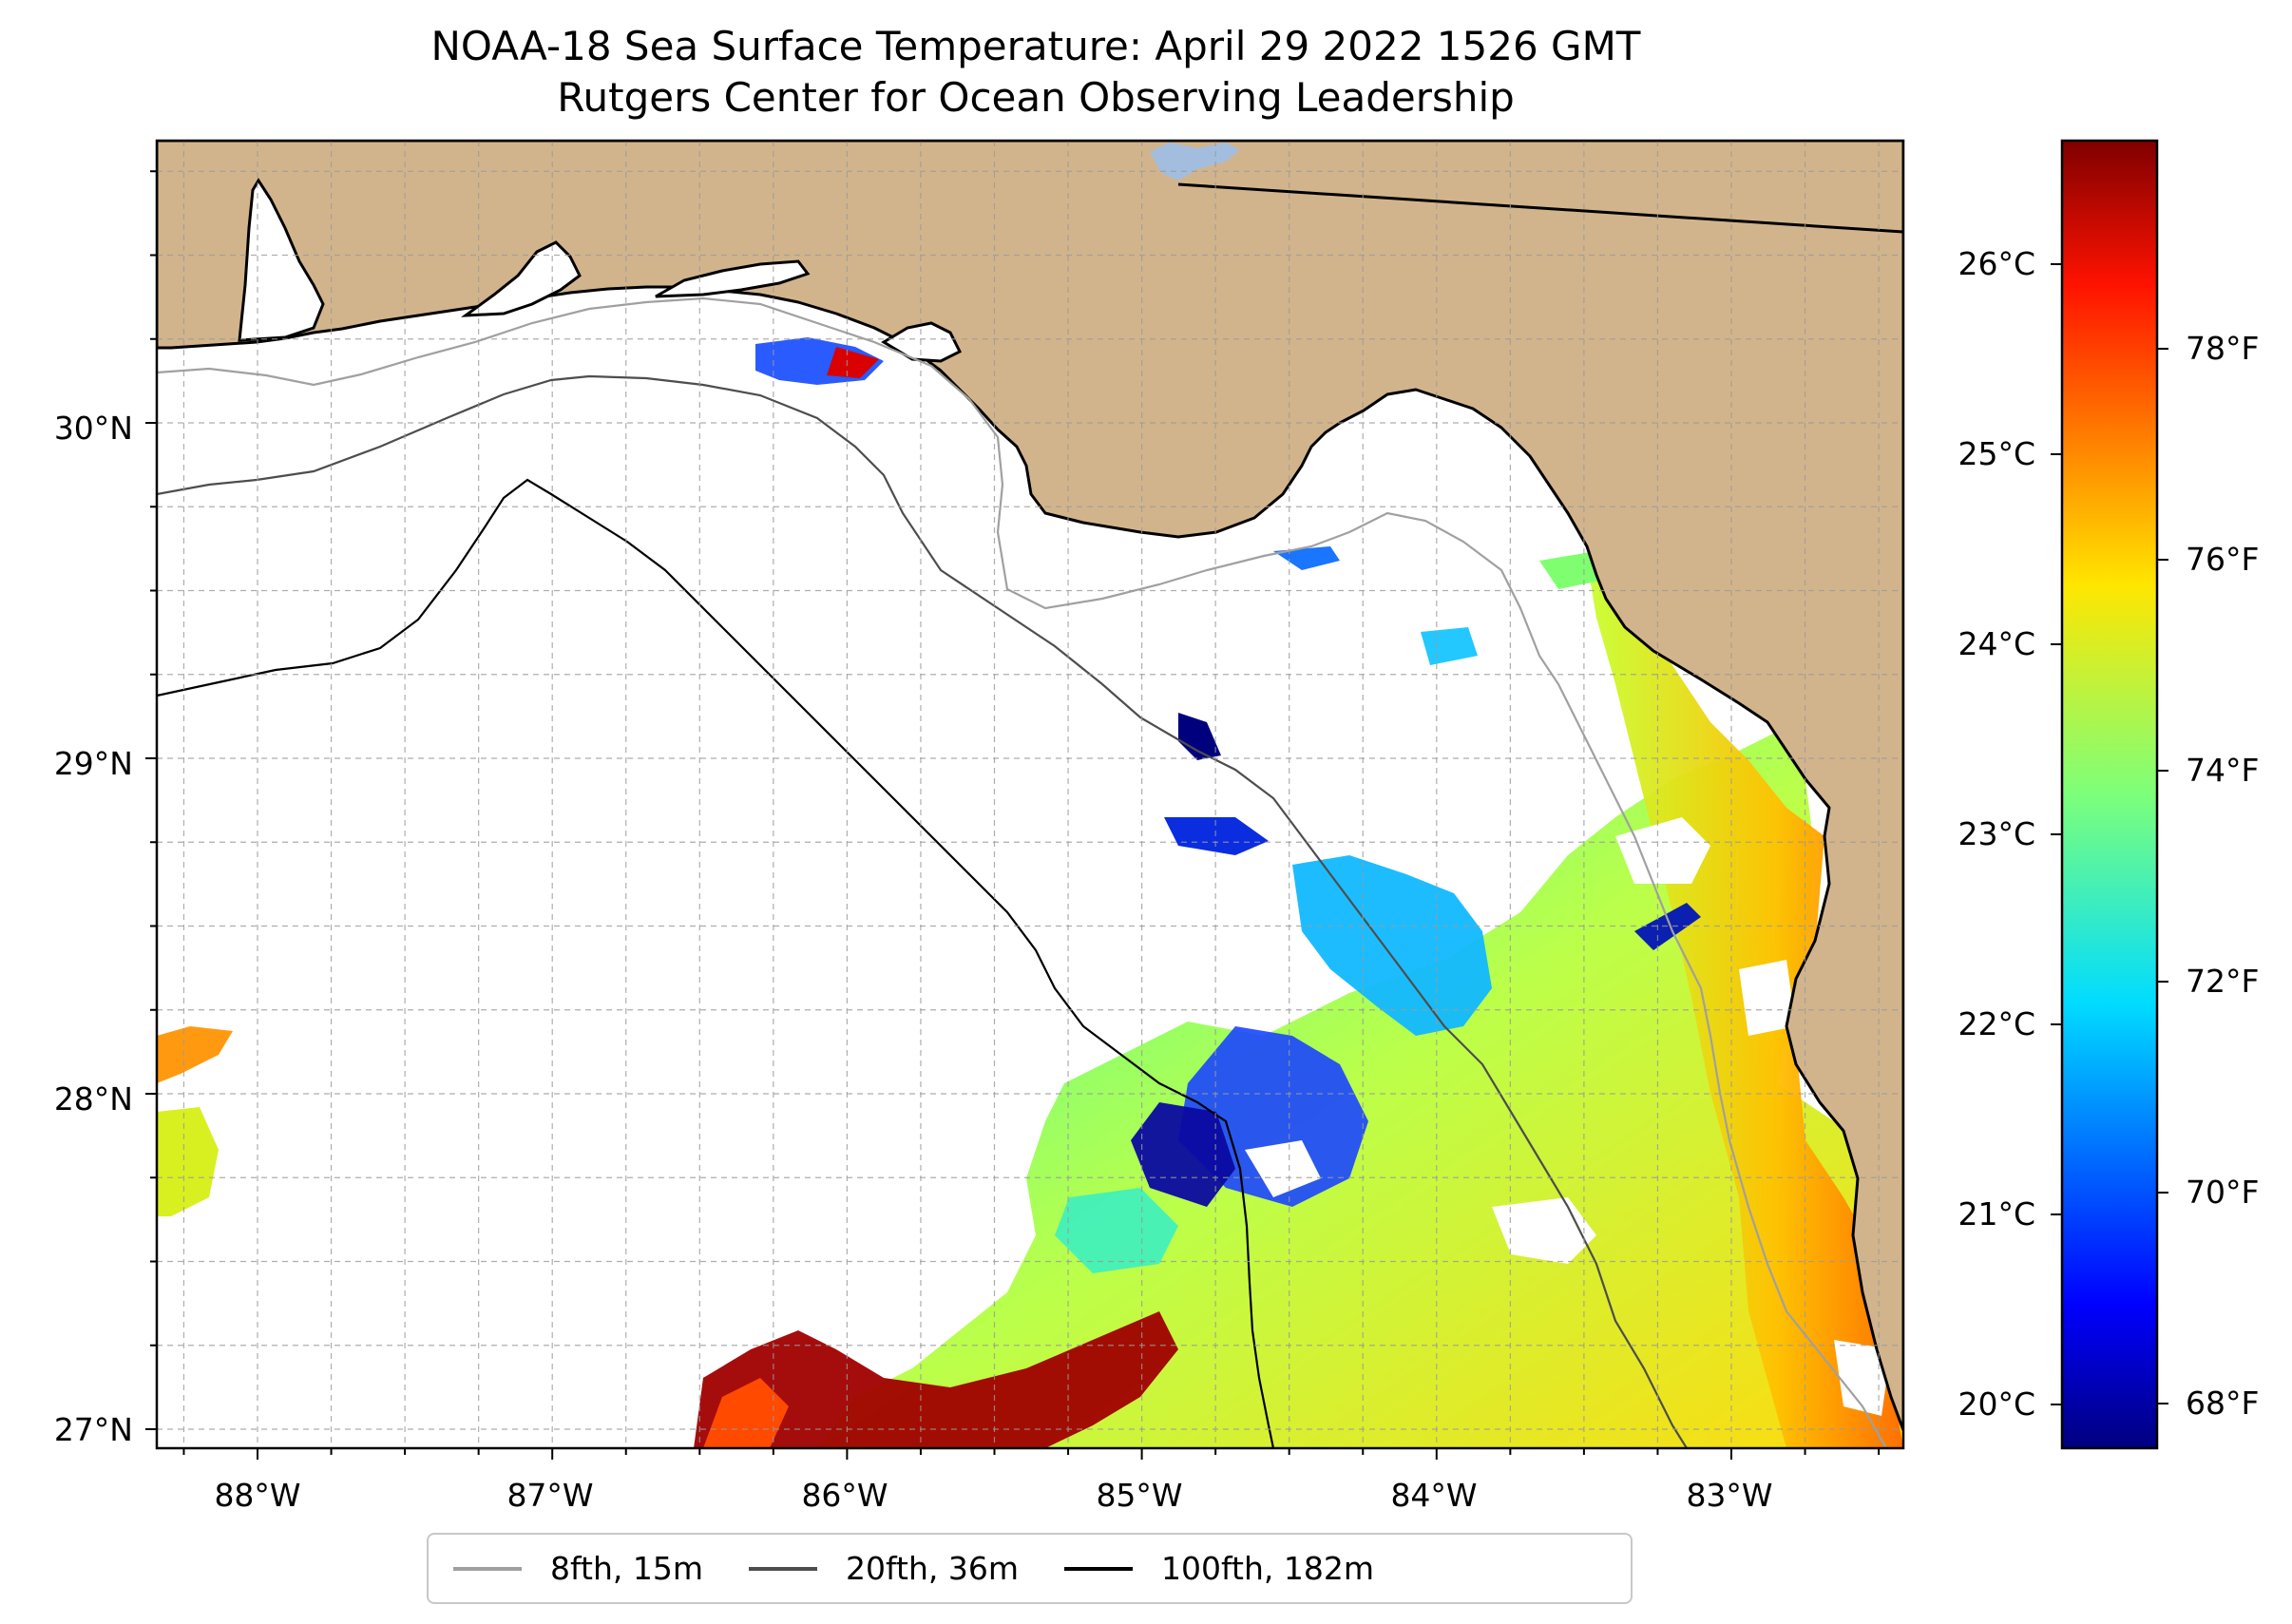 The image size is (2292, 1624). I want to click on sst-no-data-holes, so click(1568, 1116).